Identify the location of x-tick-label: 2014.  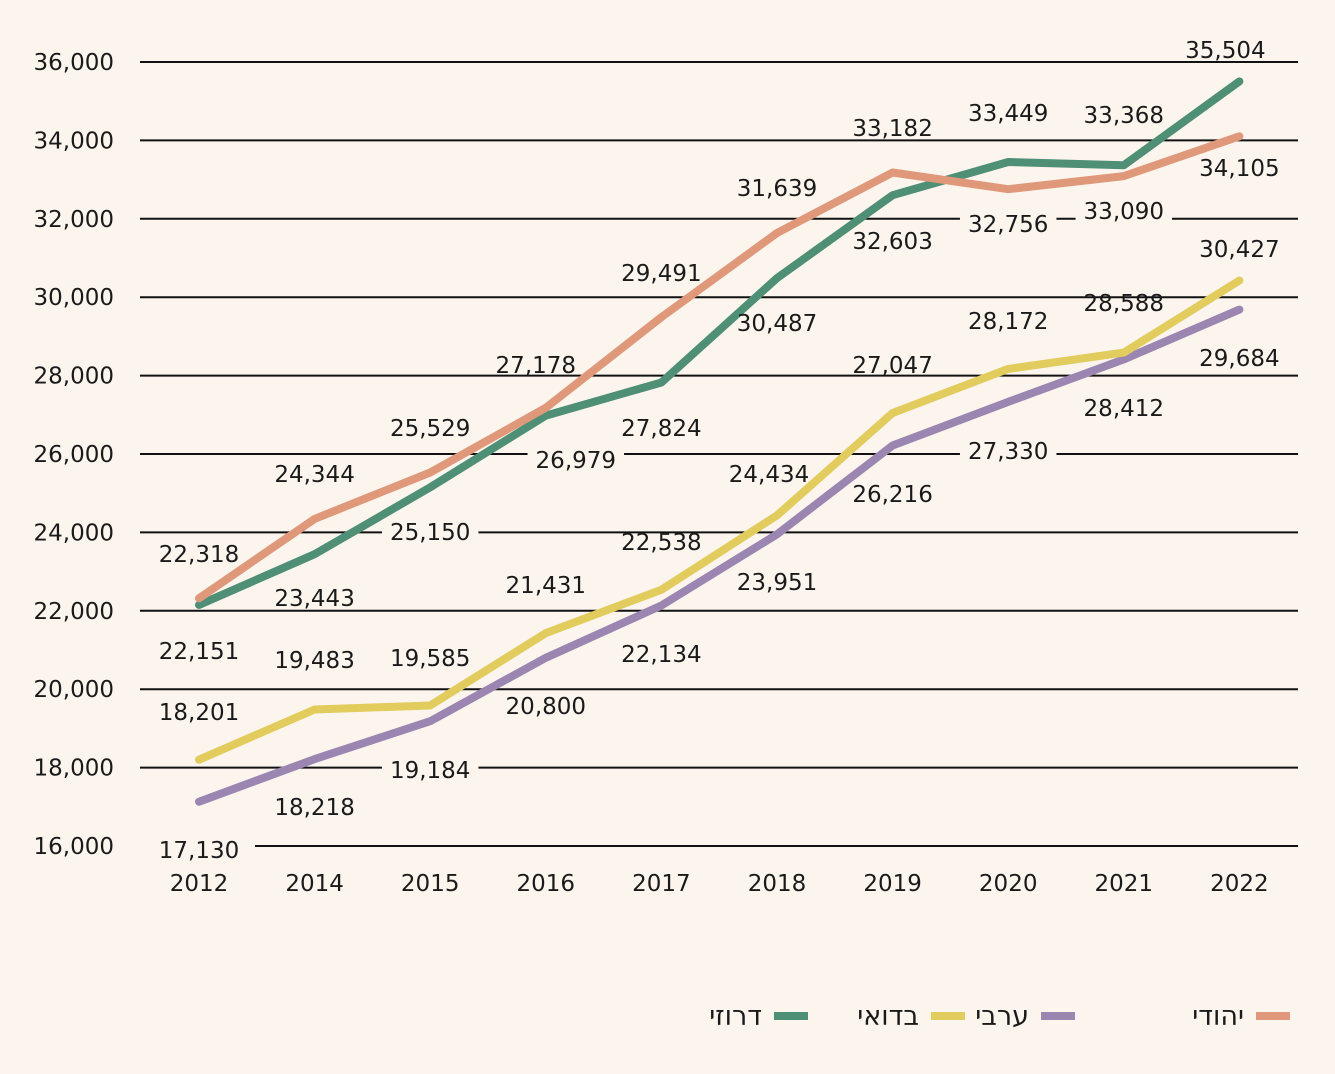
(314, 884).